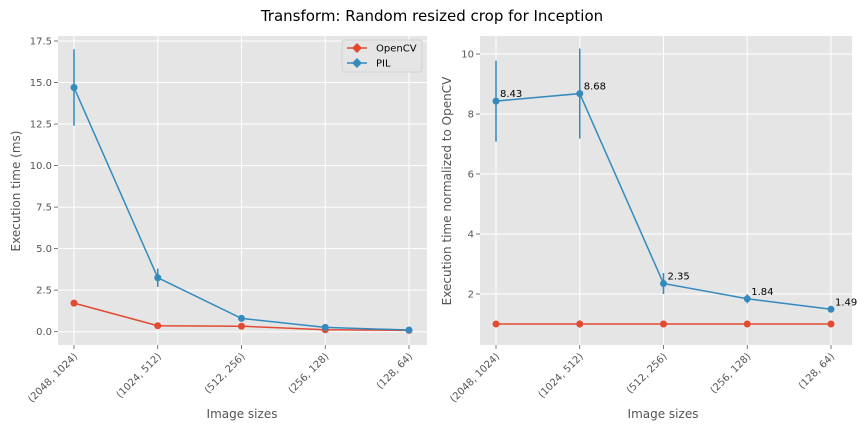  What do you see at coordinates (396, 49) in the screenshot?
I see `legend-opencv-label: OpenCV` at bounding box center [396, 49].